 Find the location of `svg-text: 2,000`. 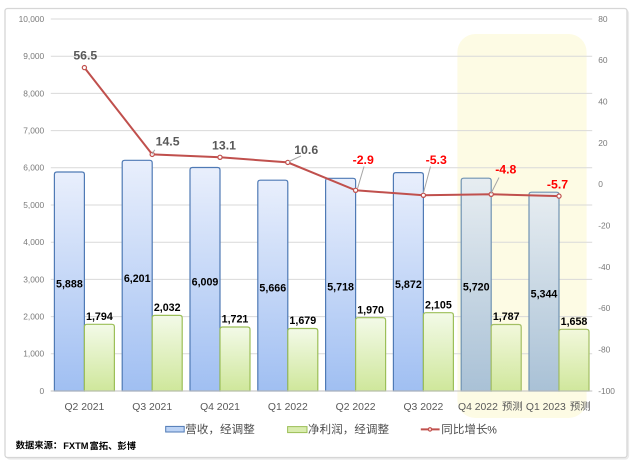

svg-text: 2,000 is located at coordinates (33, 317).